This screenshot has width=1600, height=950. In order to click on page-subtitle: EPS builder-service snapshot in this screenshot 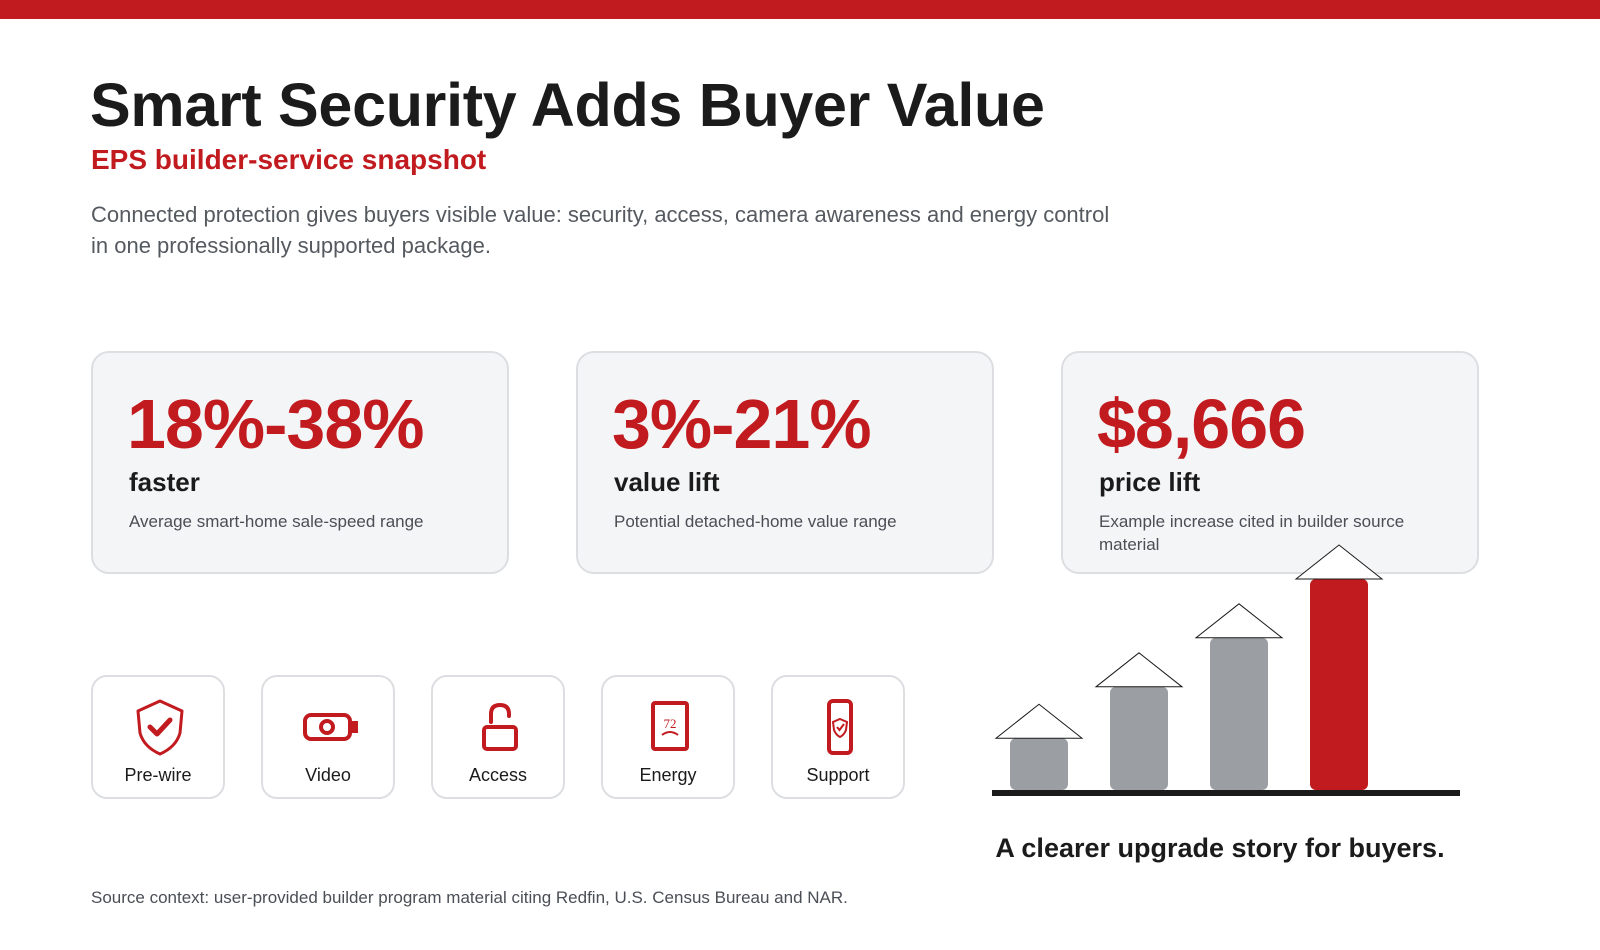, I will do `click(289, 159)`.